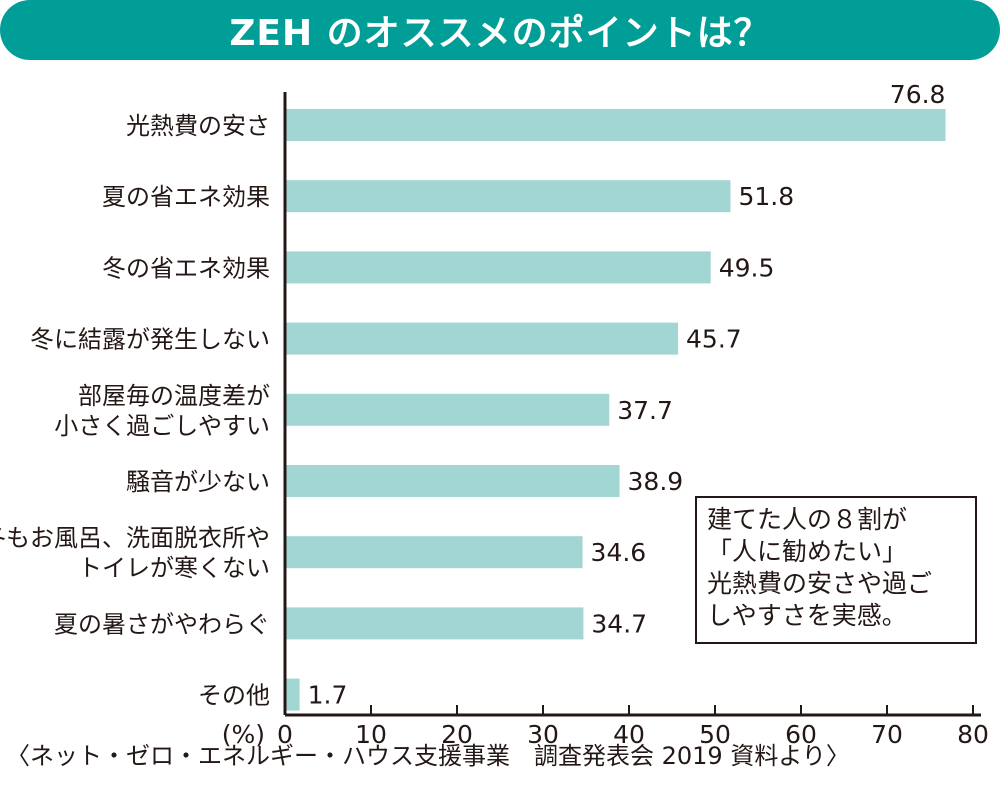 The image size is (1000, 797). What do you see at coordinates (243, 734) in the screenshot?
I see `x-axis-unit-label: (%)` at bounding box center [243, 734].